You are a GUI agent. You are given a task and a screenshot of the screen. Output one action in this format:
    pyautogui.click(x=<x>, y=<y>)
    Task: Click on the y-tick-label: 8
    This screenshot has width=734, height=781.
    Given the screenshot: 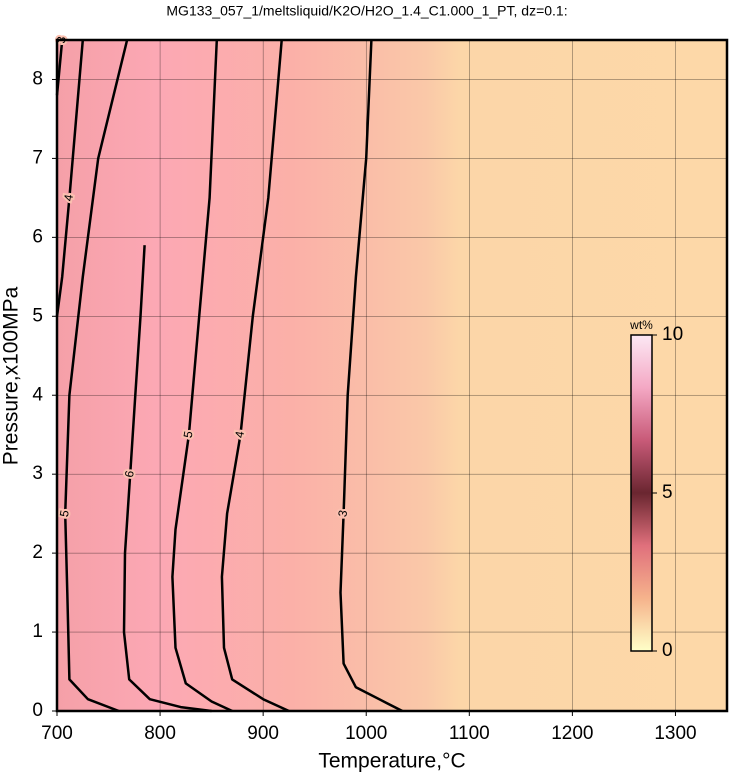 What is the action you would take?
    pyautogui.click(x=37, y=78)
    